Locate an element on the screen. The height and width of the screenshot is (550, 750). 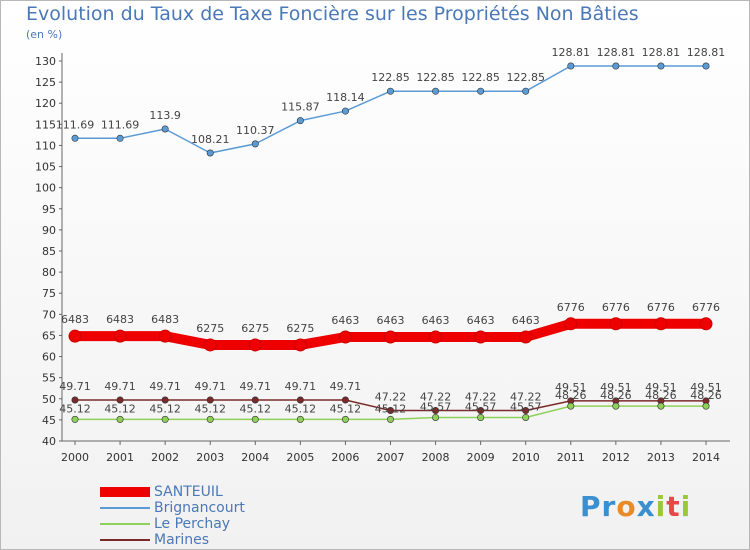
legend-label: Marines is located at coordinates (182, 540).